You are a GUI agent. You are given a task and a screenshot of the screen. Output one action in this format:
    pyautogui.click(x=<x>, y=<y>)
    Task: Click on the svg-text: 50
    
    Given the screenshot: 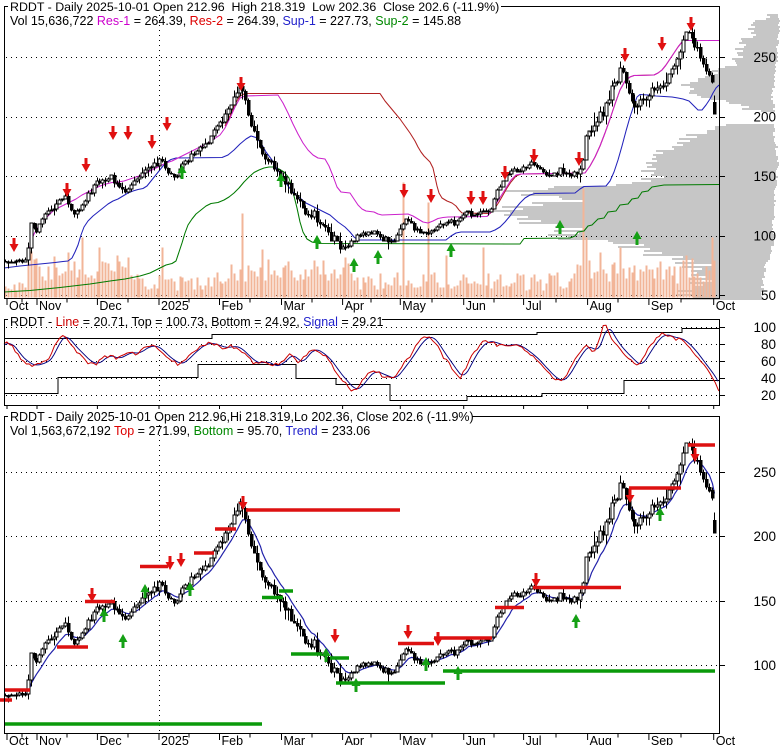 What is the action you would take?
    pyautogui.click(x=768, y=295)
    